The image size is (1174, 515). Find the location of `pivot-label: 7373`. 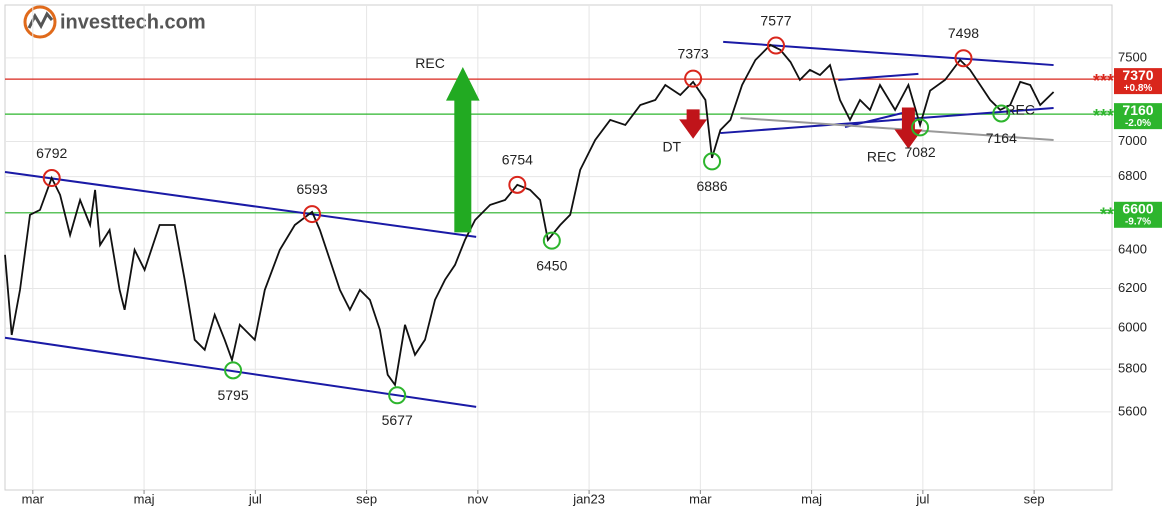

pivot-label: 7373 is located at coordinates (693, 53).